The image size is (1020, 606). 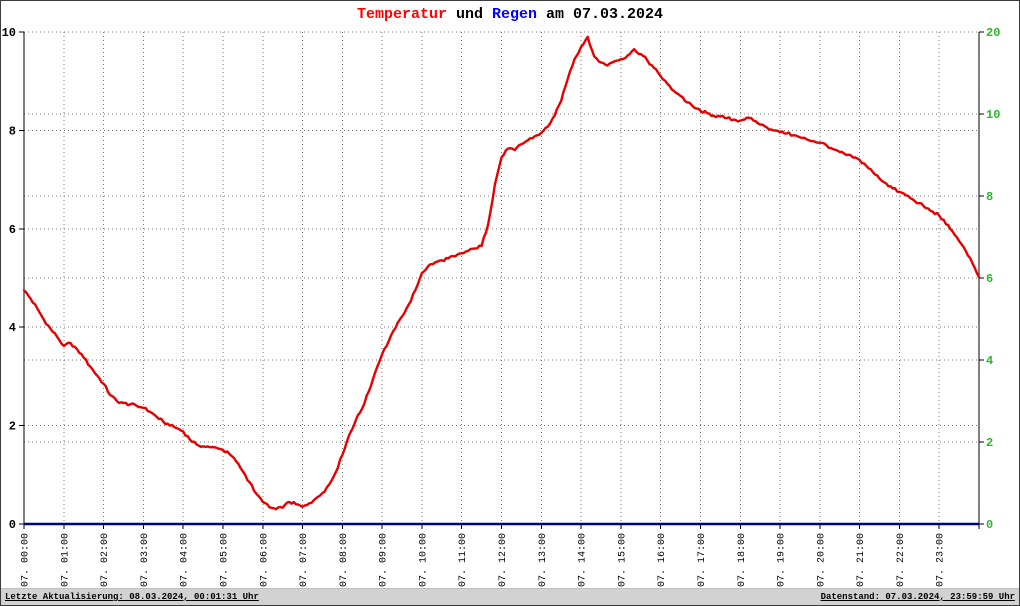 What do you see at coordinates (503, 560) in the screenshot?
I see `x-axis-tick-label: 07. 12:00` at bounding box center [503, 560].